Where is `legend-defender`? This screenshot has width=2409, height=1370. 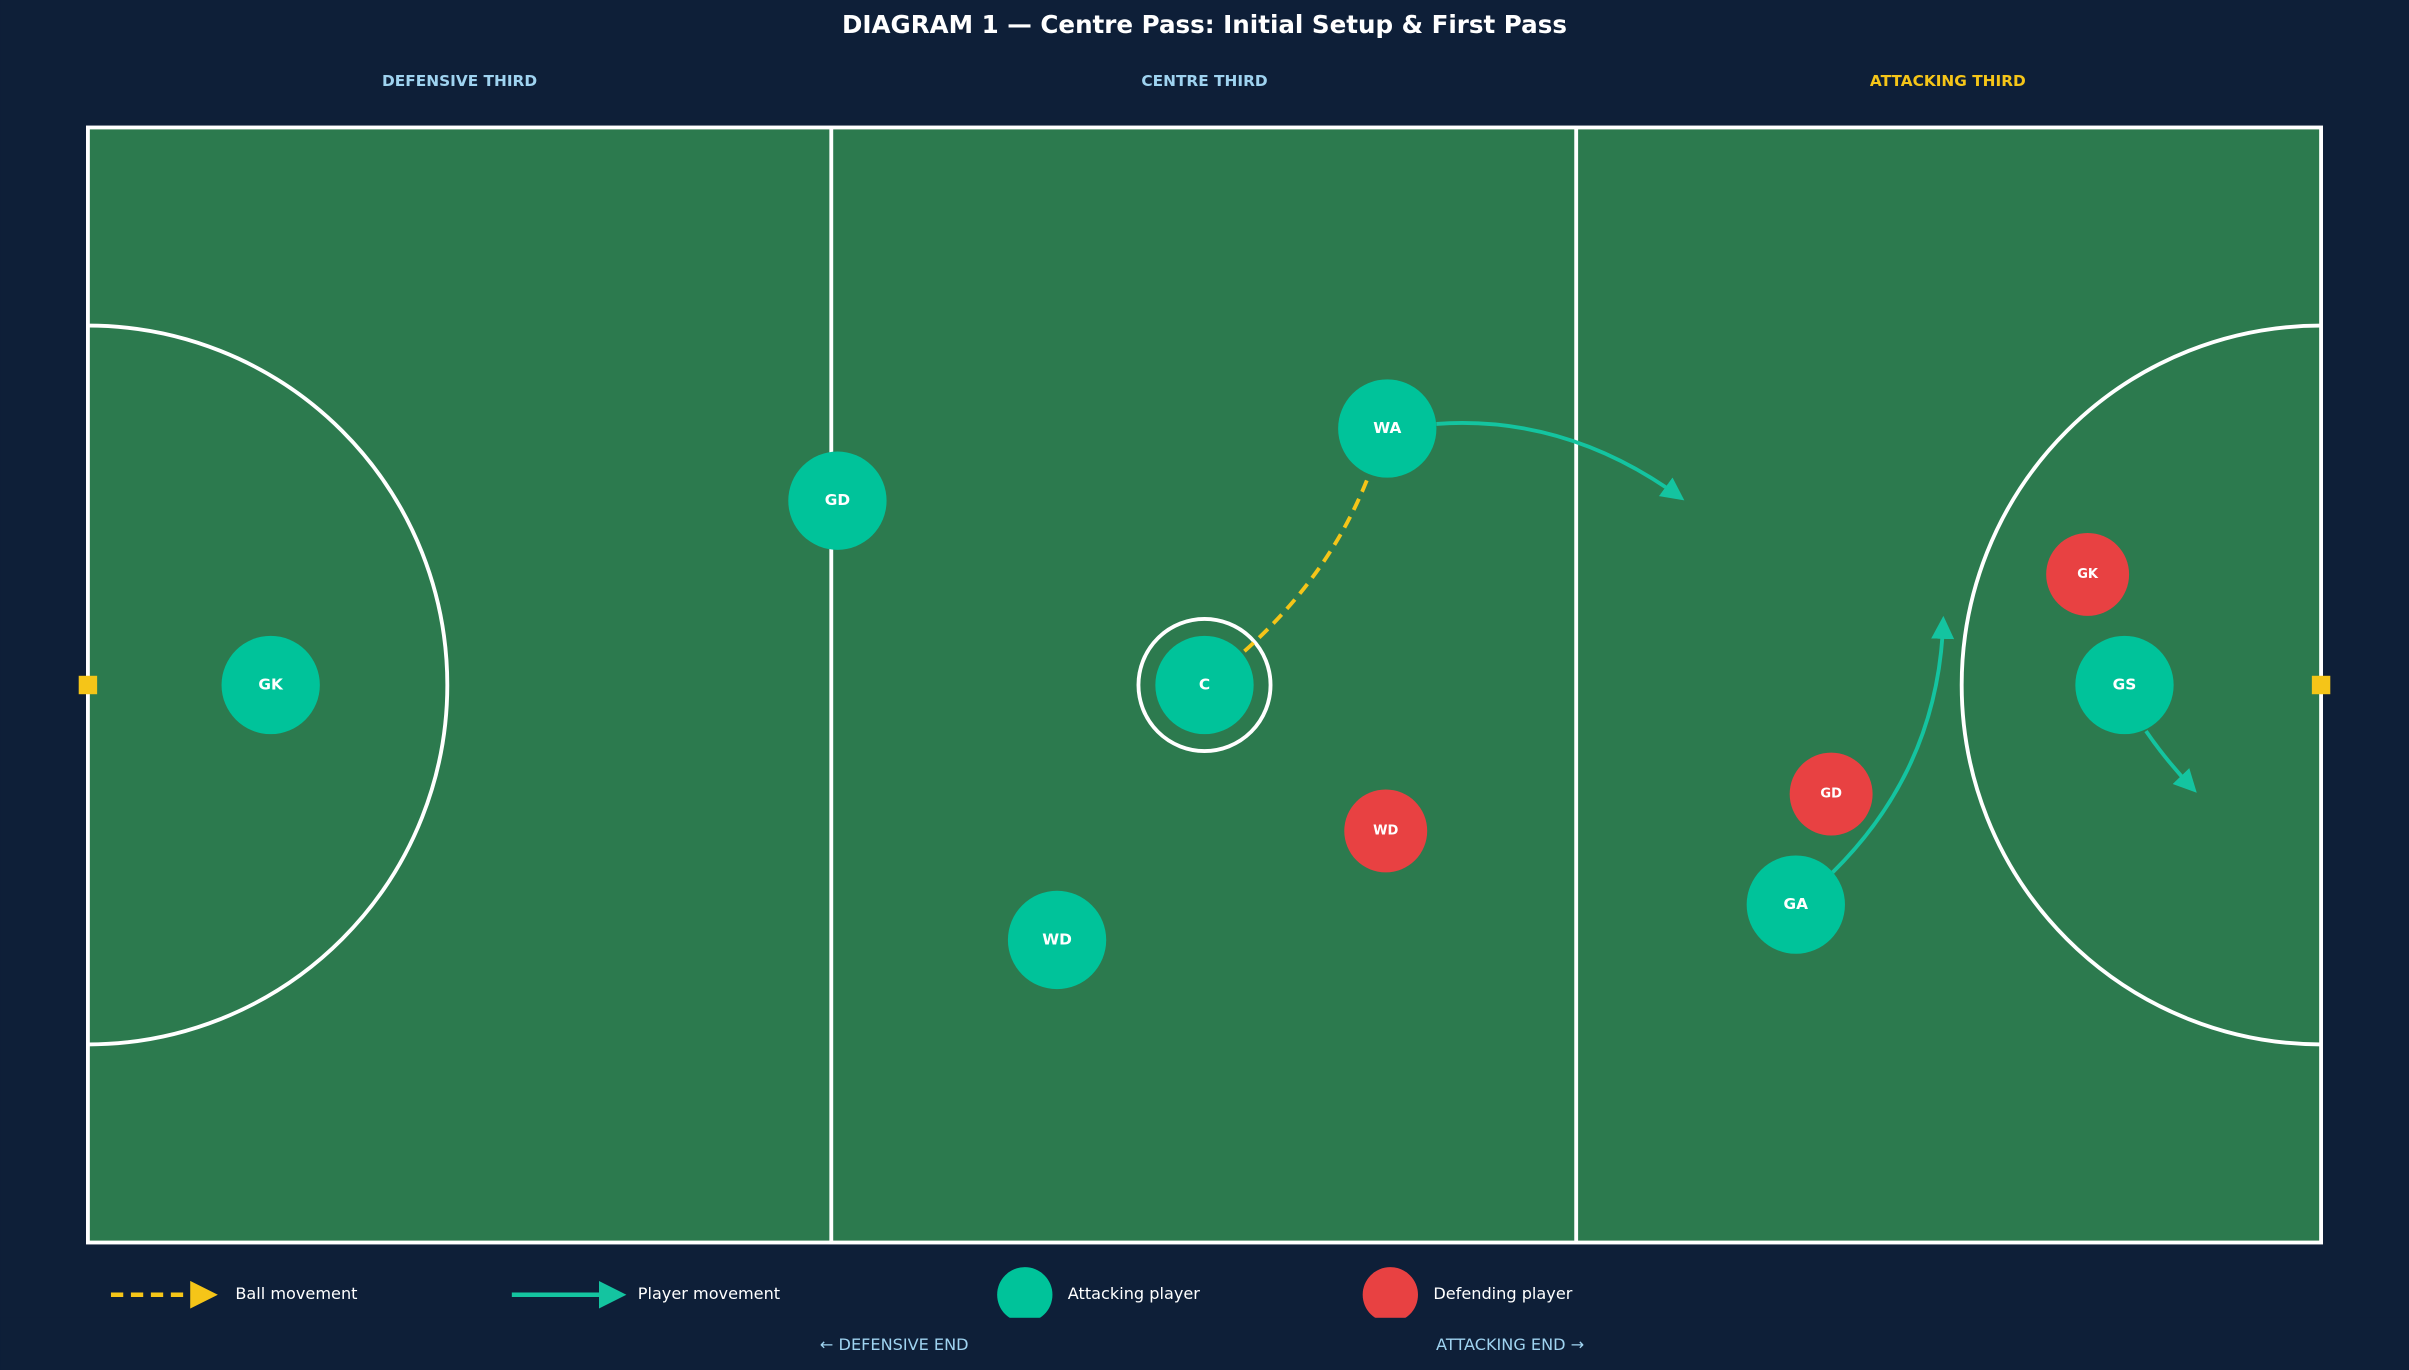 legend-defender is located at coordinates (1390, 1295).